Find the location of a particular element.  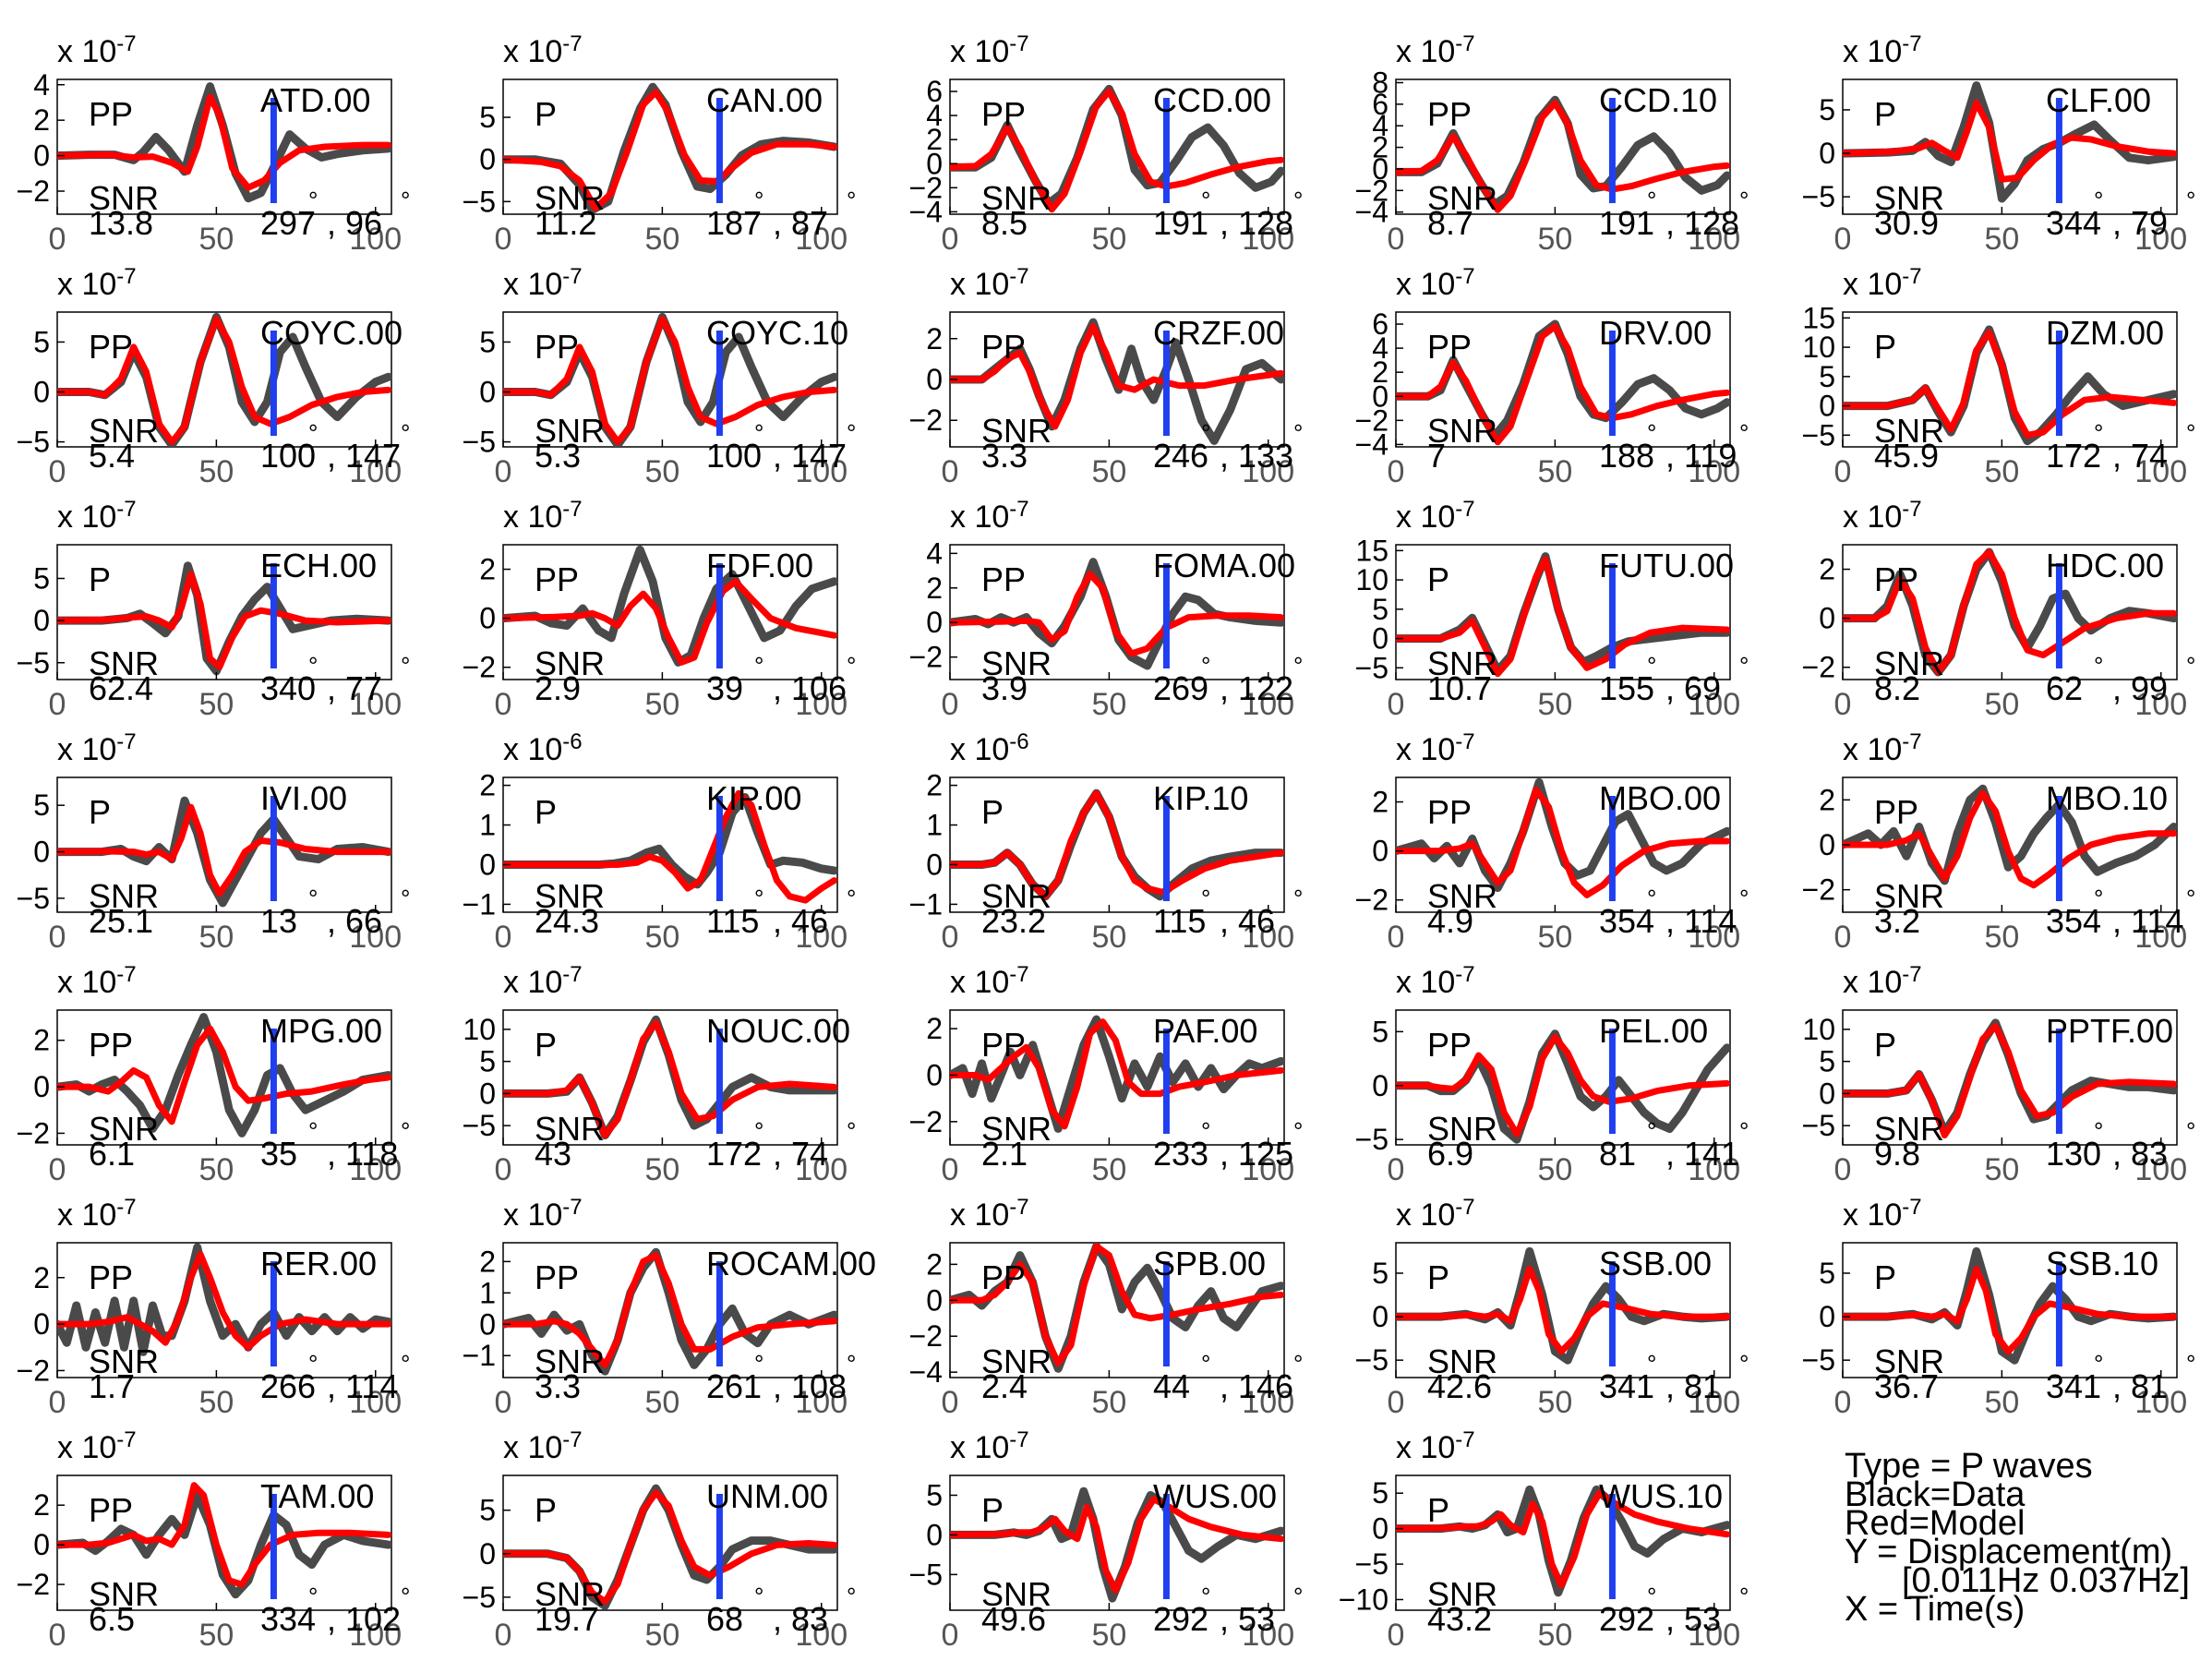

snr-value: 11.2 is located at coordinates (565, 223).